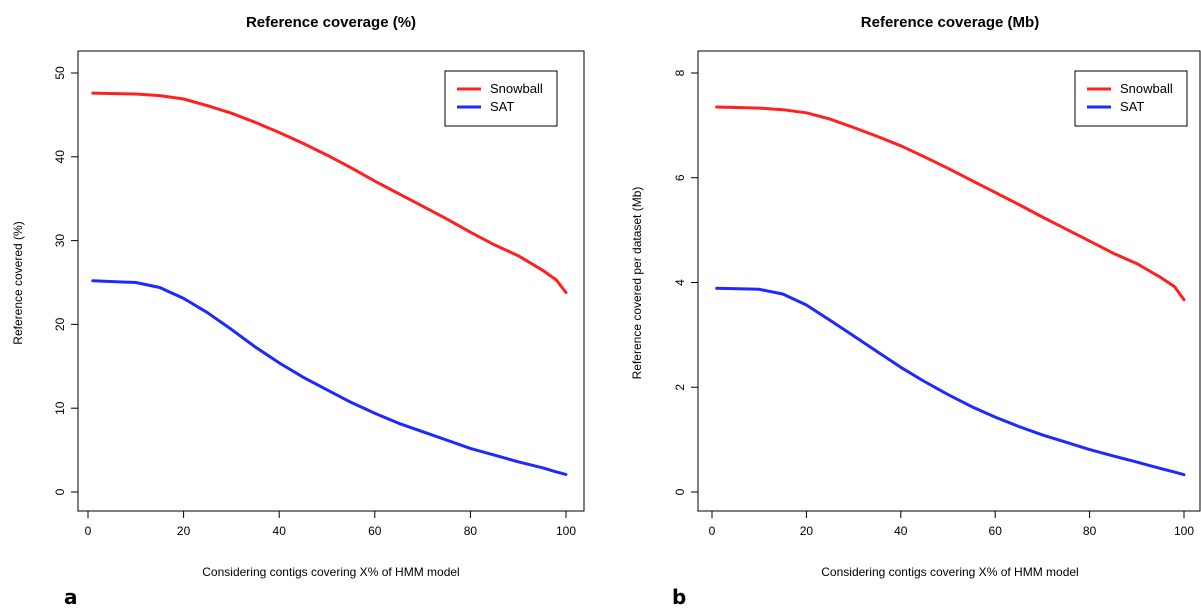 This screenshot has height=610, width=1201. What do you see at coordinates (60, 324) in the screenshot?
I see `y-tick-label: 20` at bounding box center [60, 324].